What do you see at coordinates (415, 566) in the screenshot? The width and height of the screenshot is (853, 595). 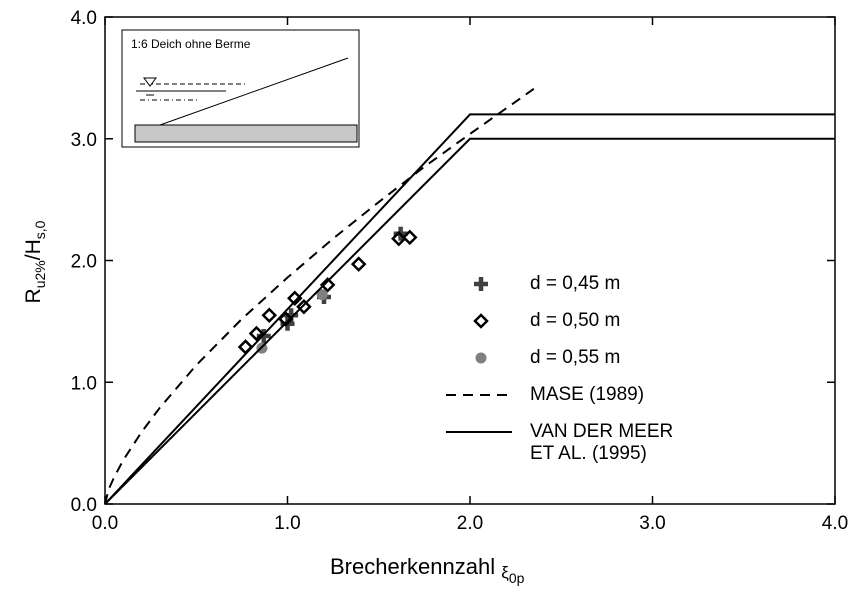 I see `x-label-part: Brecherkennzahl` at bounding box center [415, 566].